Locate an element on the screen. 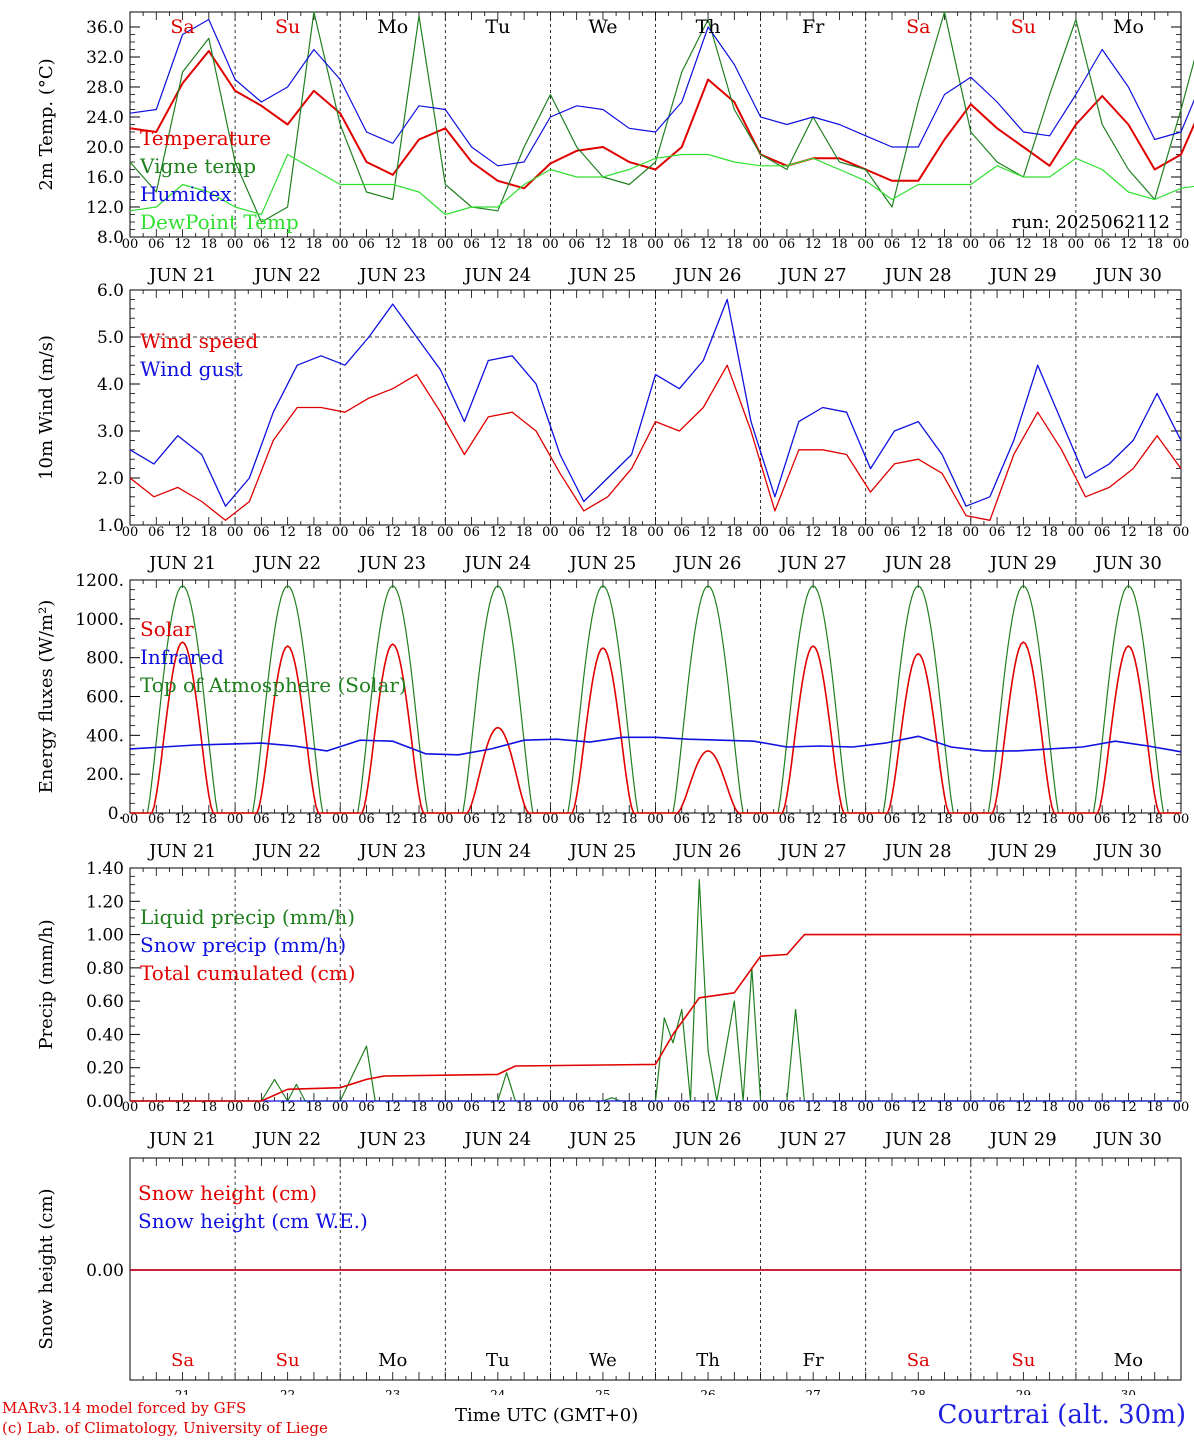 The width and height of the screenshot is (1194, 1440). legend-entry: DewPoint Temp is located at coordinates (219, 222).